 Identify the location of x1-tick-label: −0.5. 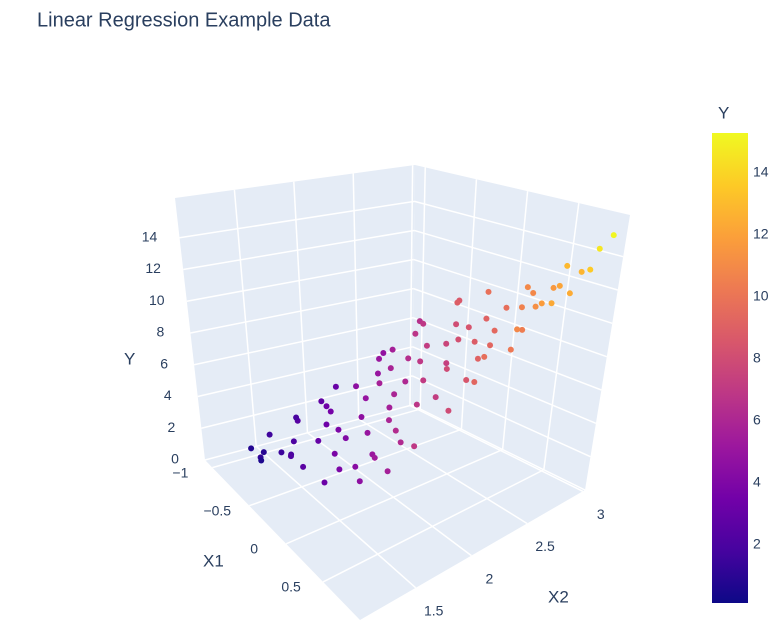
(217, 510).